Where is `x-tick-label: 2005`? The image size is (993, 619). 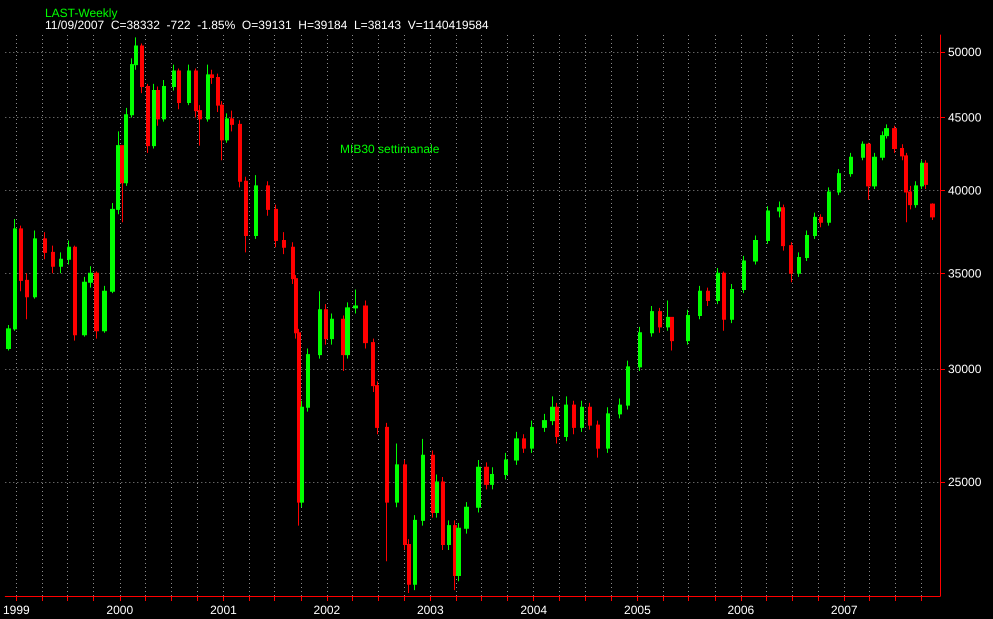 x-tick-label: 2005 is located at coordinates (638, 610).